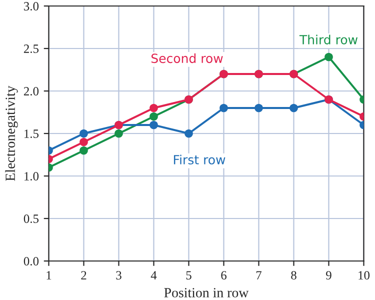  I want to click on x-tick-label: 1, so click(49, 275).